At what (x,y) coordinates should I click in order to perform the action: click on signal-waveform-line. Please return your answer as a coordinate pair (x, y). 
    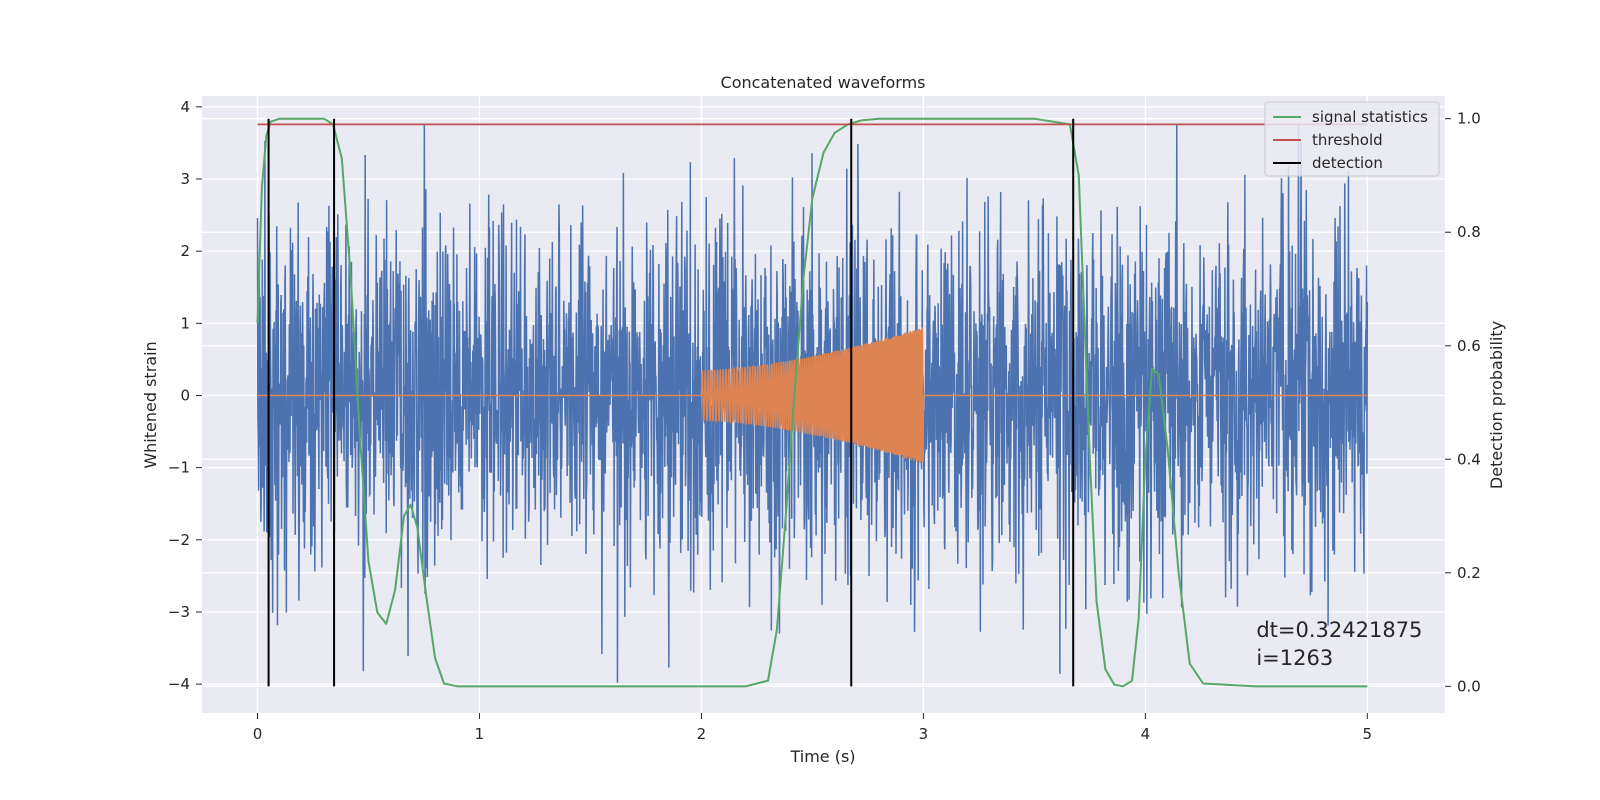
    Looking at the image, I should click on (812, 395).